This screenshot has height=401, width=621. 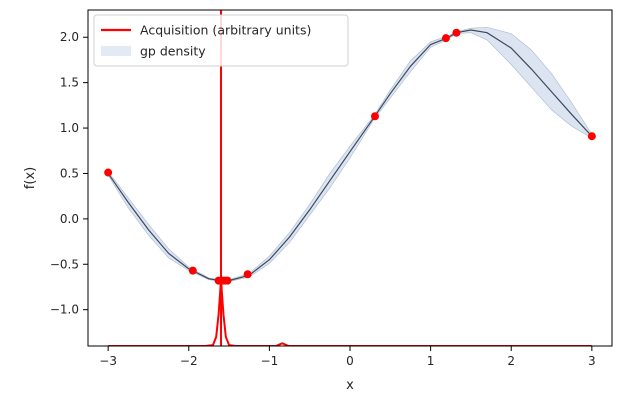 I want to click on y-tick: 2.0, so click(x=74, y=37).